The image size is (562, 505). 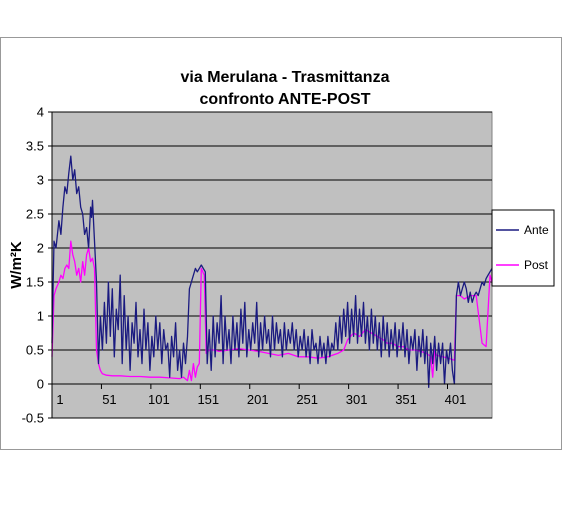 What do you see at coordinates (40, 316) in the screenshot?
I see `y-tick-label: 1` at bounding box center [40, 316].